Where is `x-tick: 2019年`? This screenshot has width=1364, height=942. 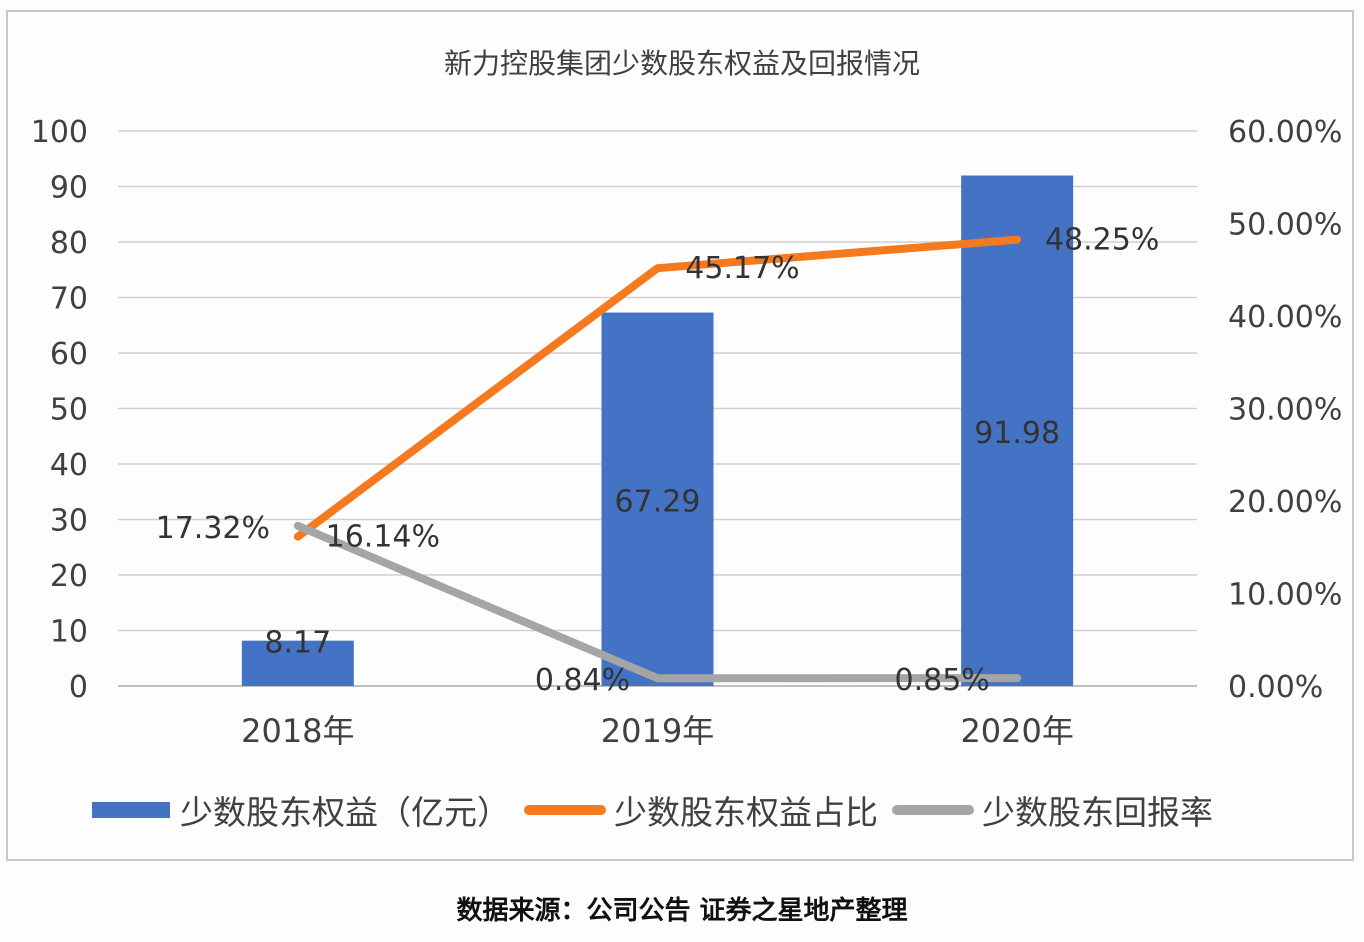 x-tick: 2019年 is located at coordinates (657, 731).